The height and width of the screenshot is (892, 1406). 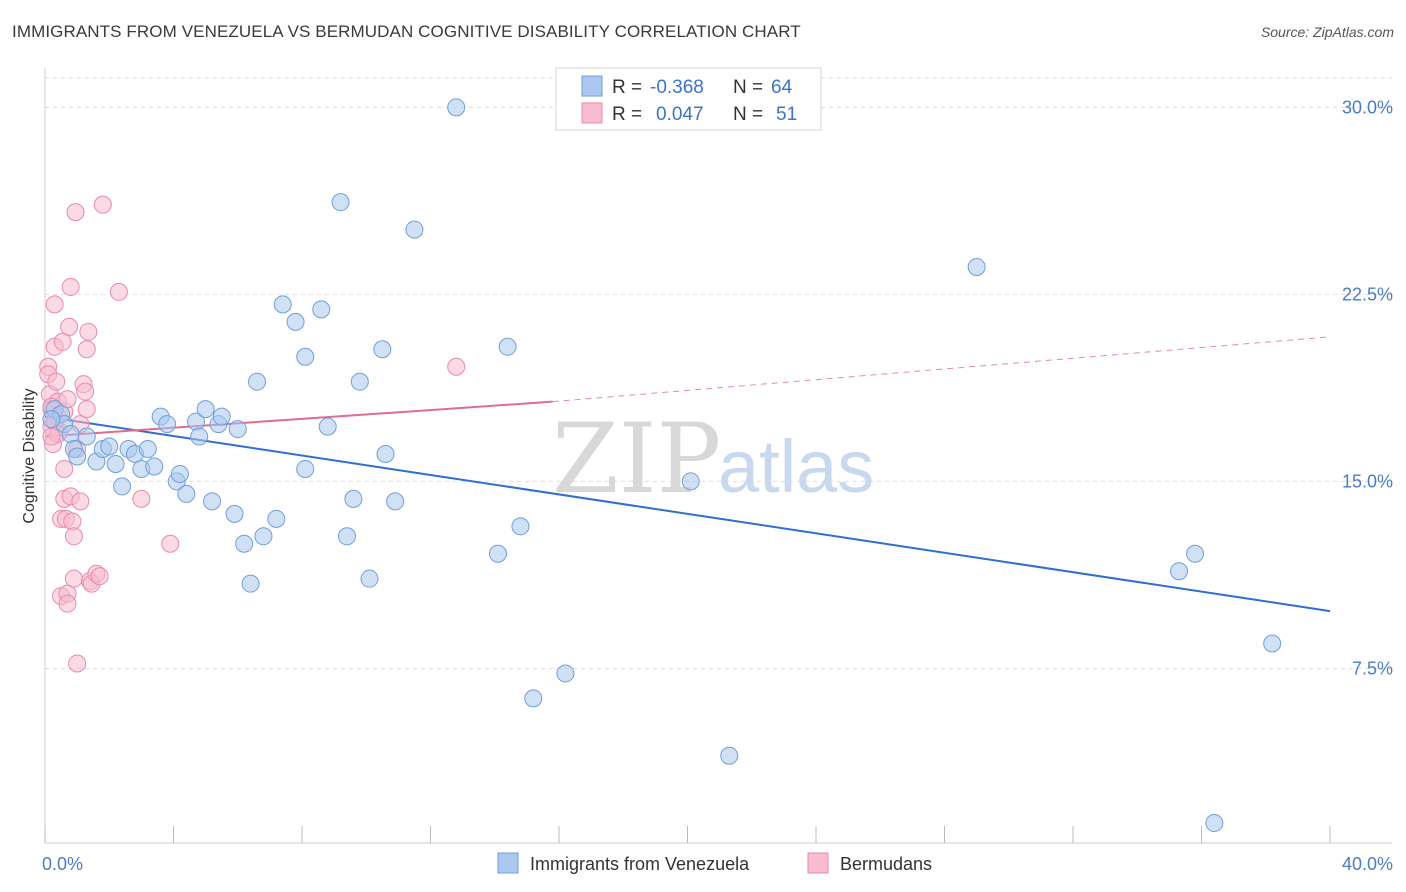 I want to click on watermark-zip: ZIP, so click(x=636, y=459).